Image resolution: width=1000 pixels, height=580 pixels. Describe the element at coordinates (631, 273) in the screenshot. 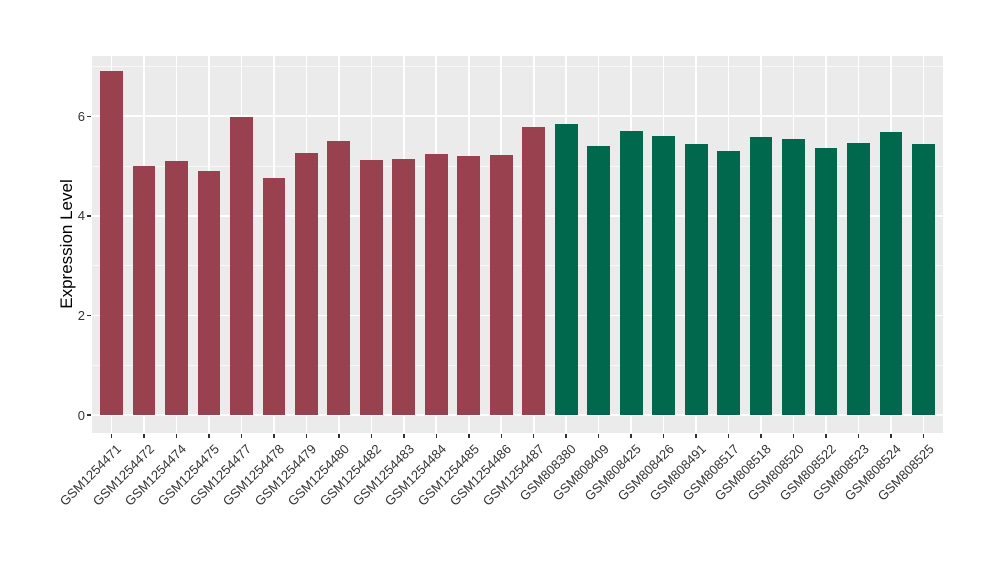

I see `bar-GSM808425` at that location.